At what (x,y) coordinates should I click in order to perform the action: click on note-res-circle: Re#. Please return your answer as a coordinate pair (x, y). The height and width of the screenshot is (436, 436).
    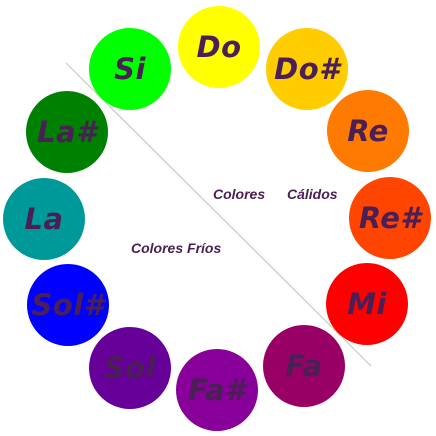
    Looking at the image, I should click on (390, 218).